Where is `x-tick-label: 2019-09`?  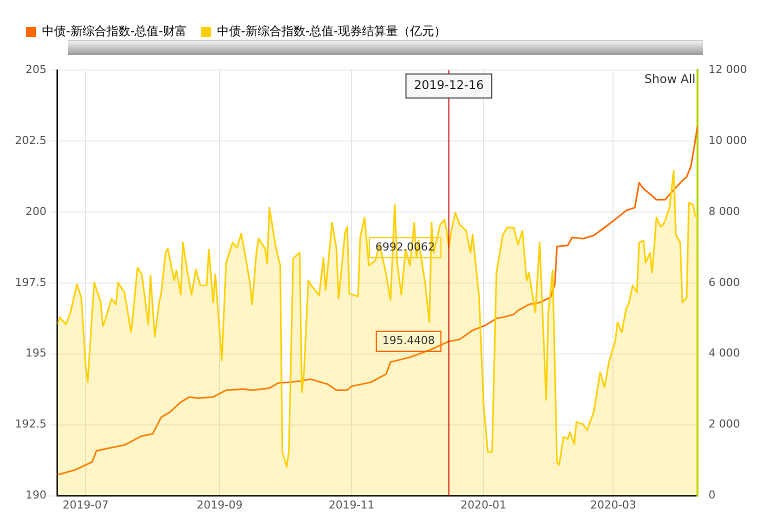
x-tick-label: 2019-09 is located at coordinates (219, 505).